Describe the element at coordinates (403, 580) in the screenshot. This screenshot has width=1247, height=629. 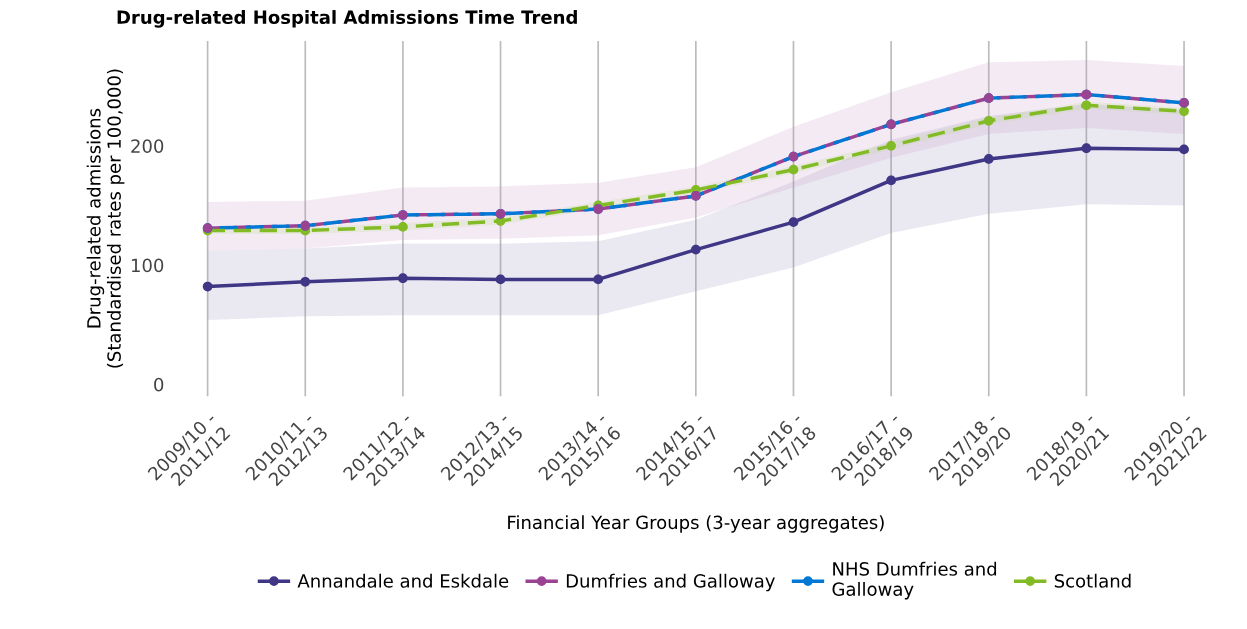
I see `legend-label: Annandale and Eskdale` at that location.